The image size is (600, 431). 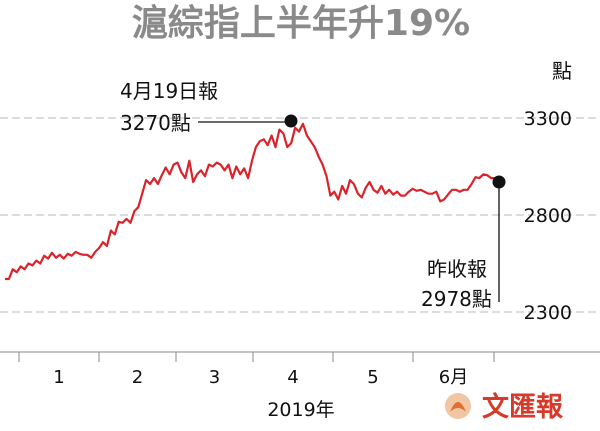 I want to click on annotation-close-dot, so click(x=499, y=182).